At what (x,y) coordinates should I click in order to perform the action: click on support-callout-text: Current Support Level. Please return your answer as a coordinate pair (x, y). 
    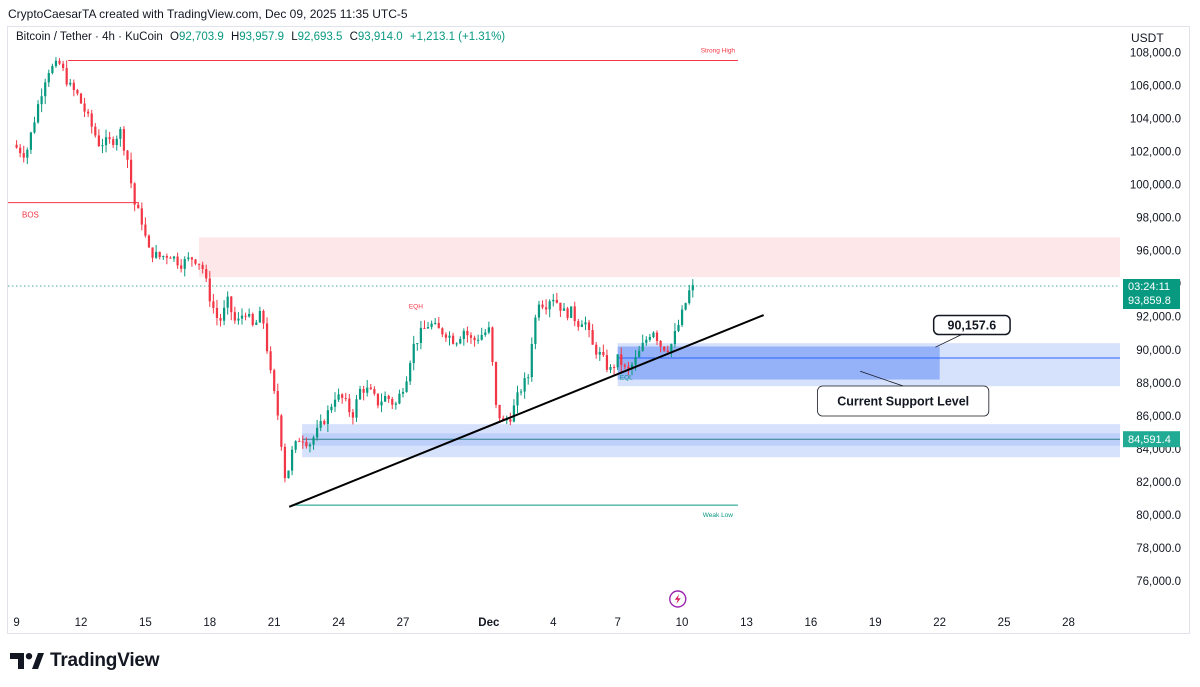
    Looking at the image, I should click on (903, 402).